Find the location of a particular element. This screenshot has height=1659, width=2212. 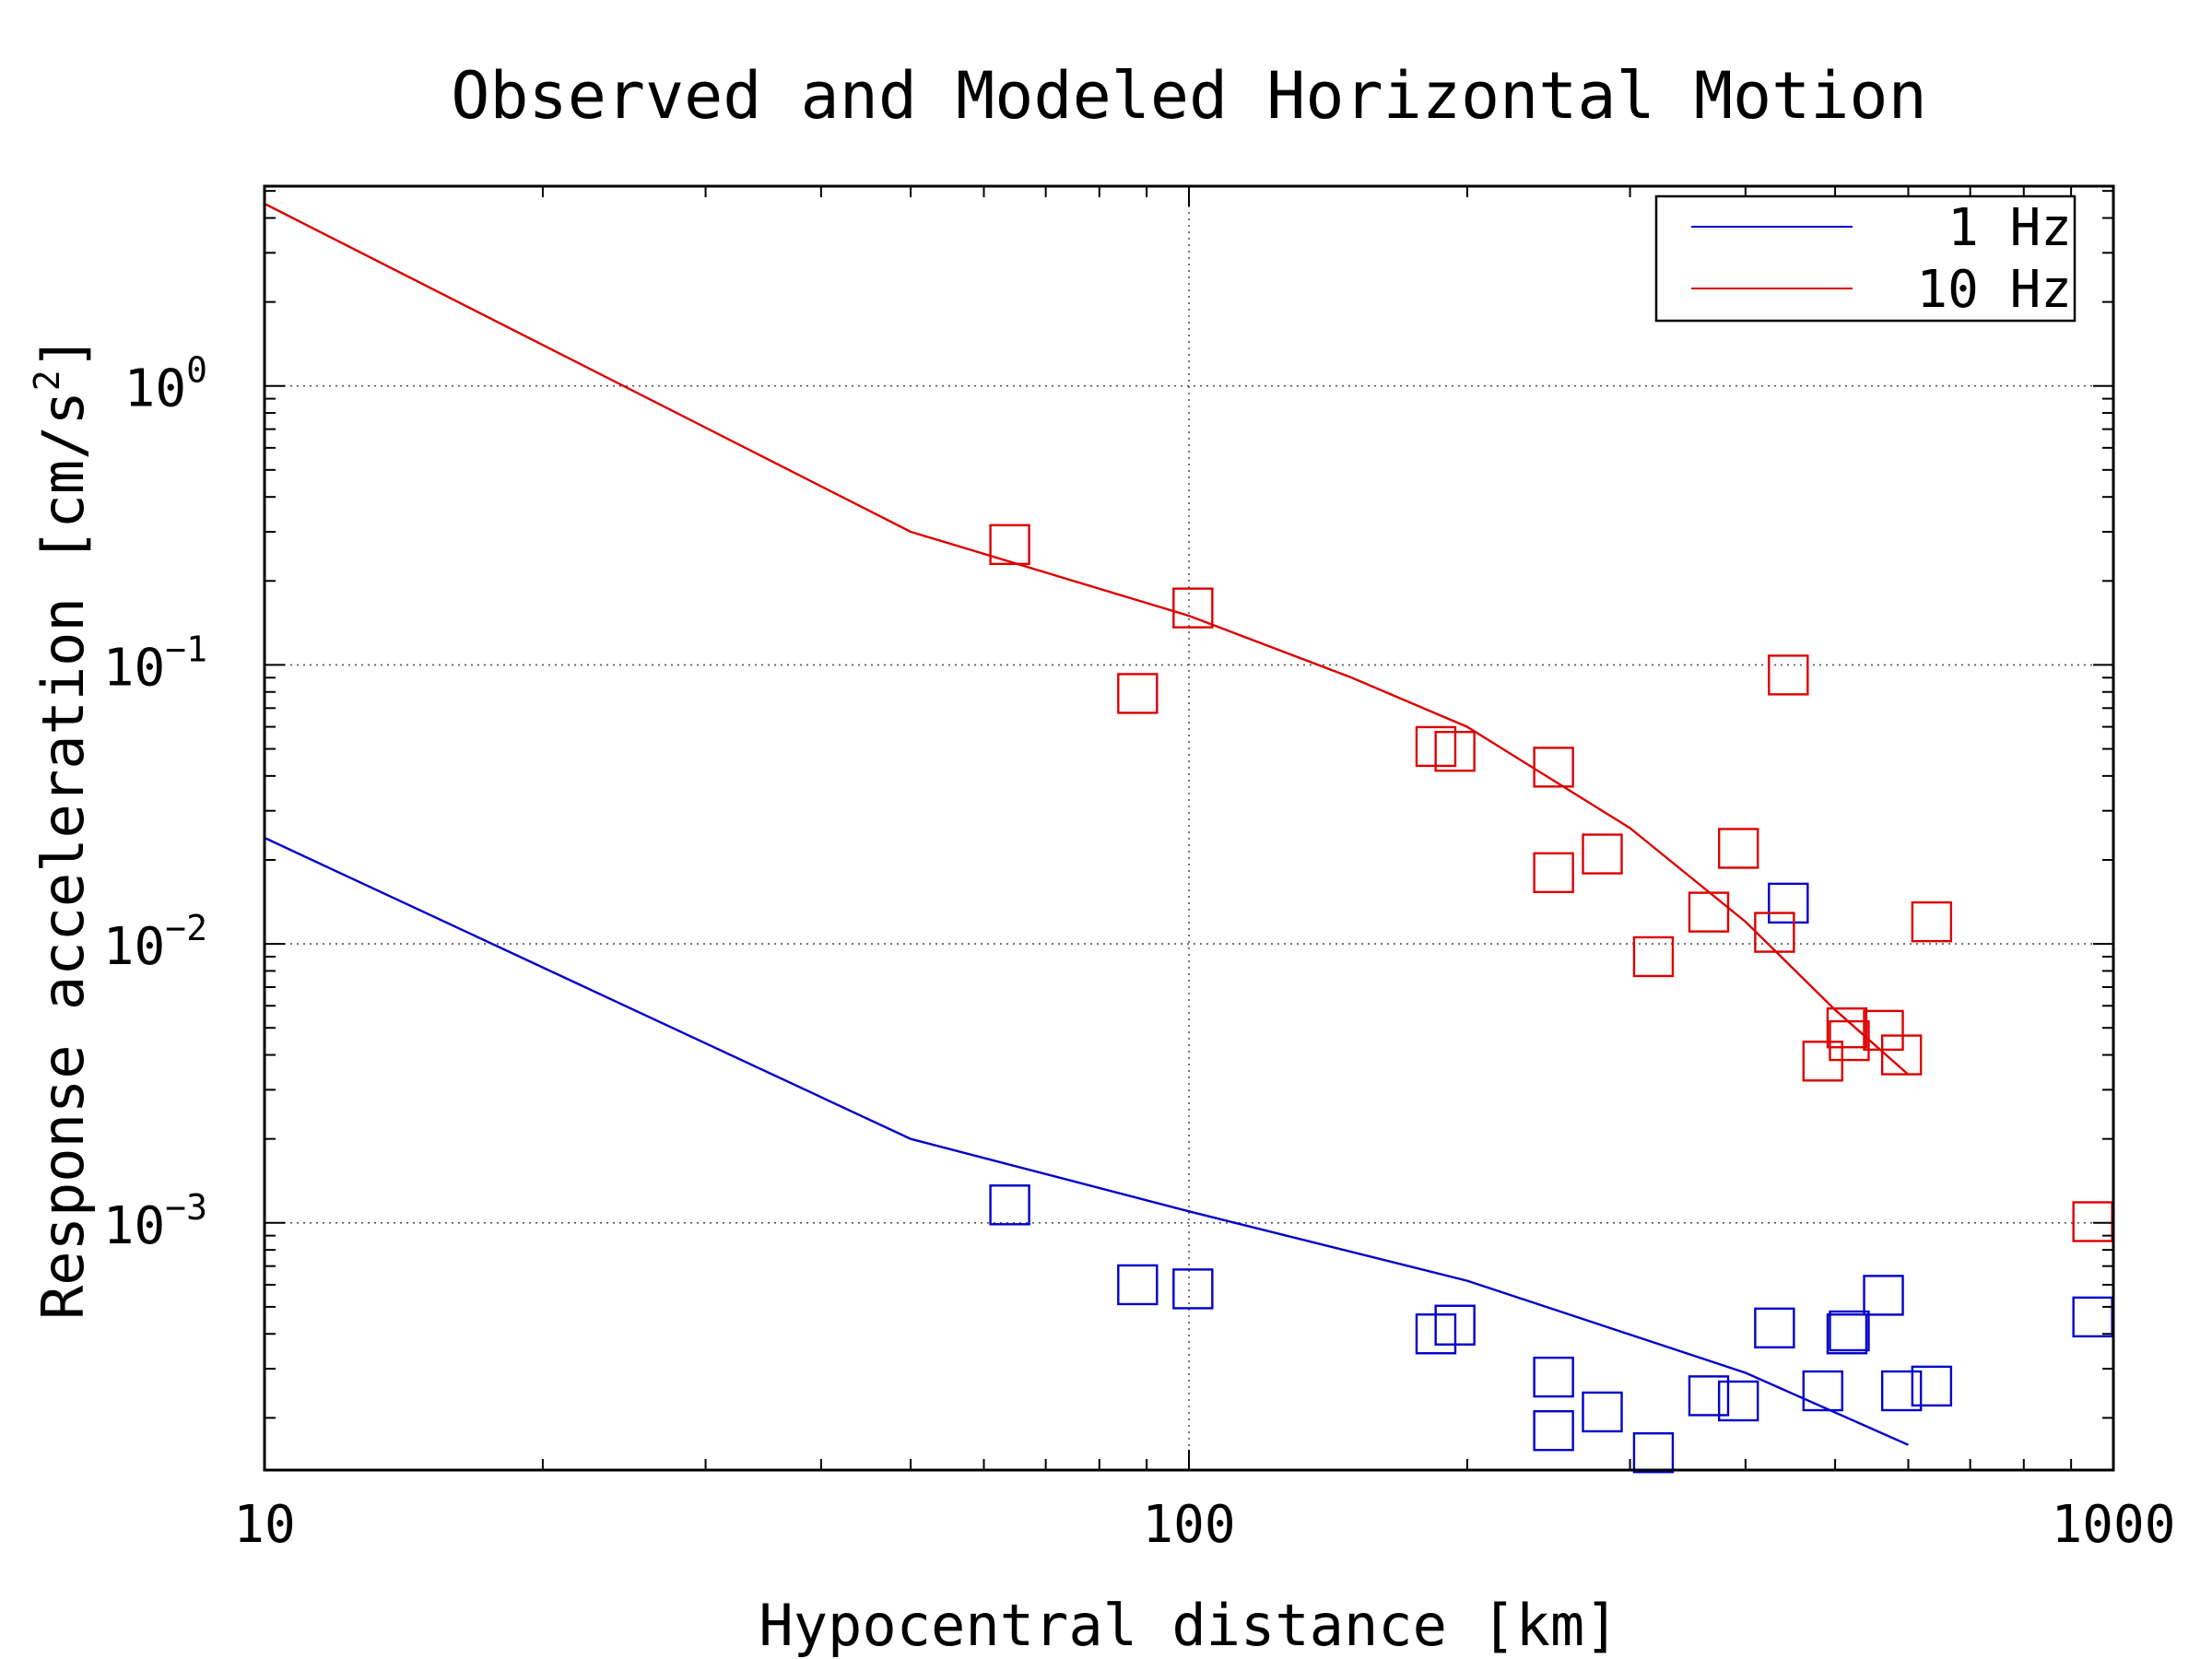

y-tick-label: 10⁻³ is located at coordinates (155, 1221).